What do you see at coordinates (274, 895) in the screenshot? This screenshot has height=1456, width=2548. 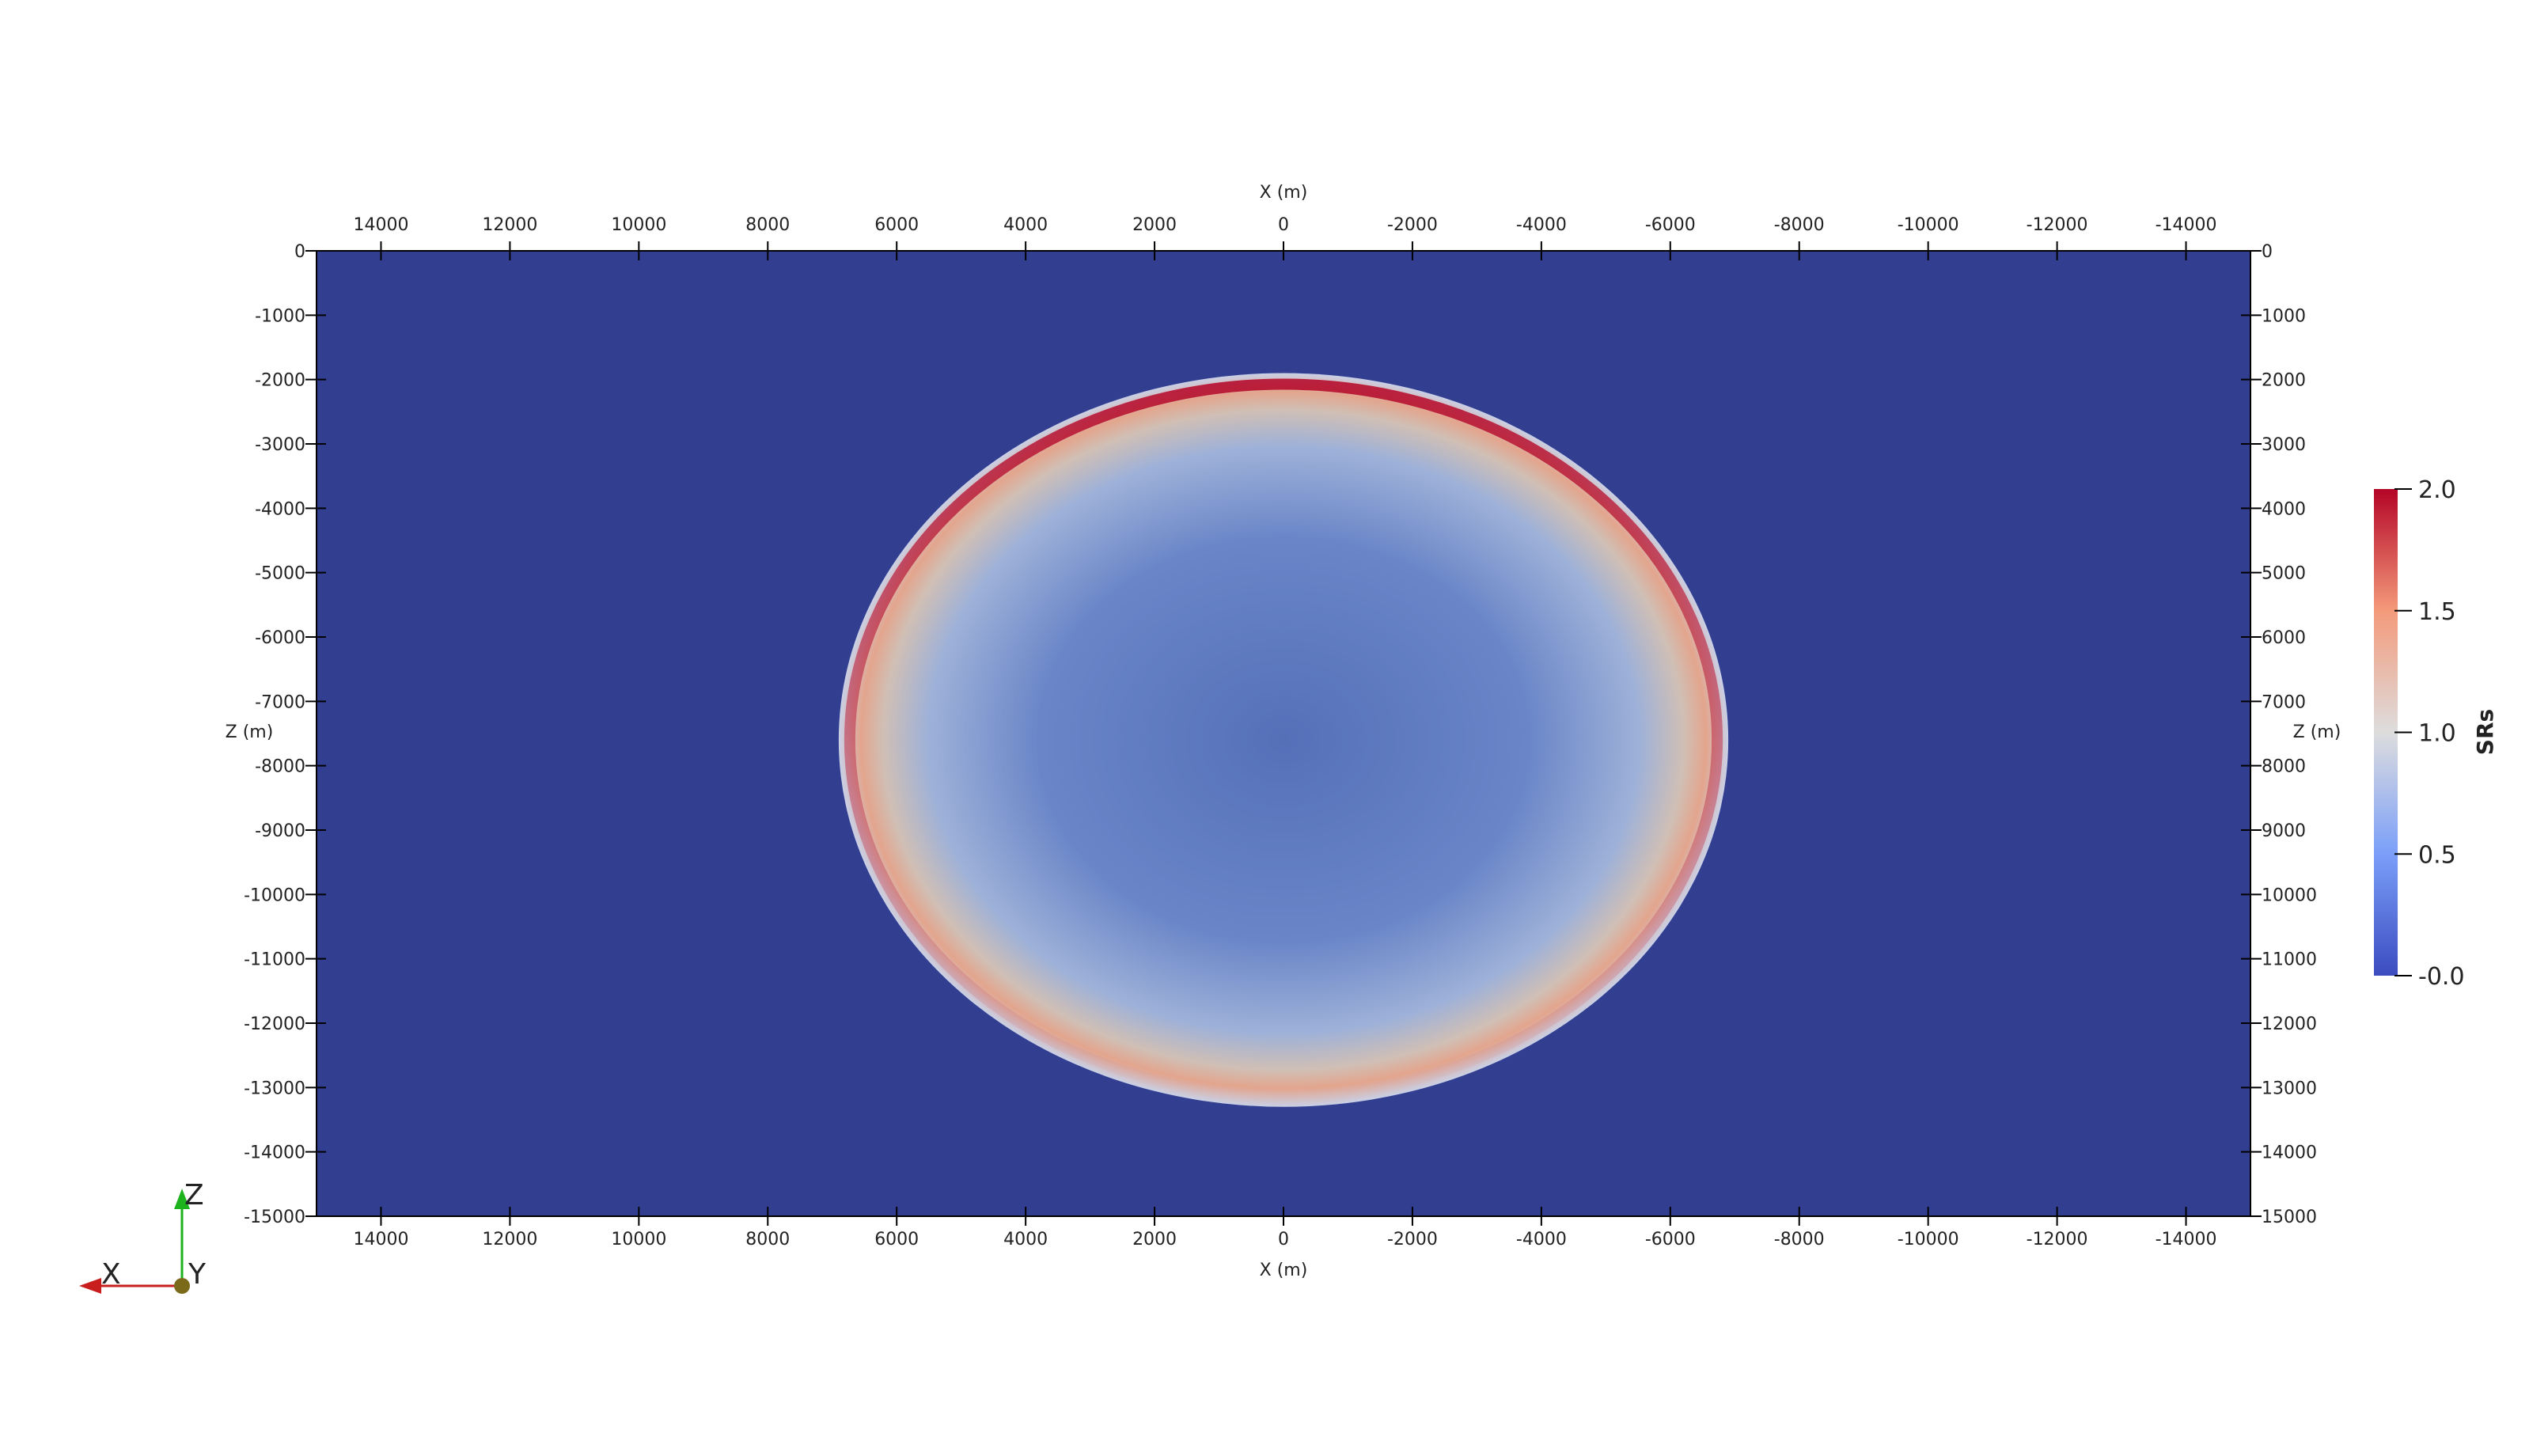 I see `z-tick-label-left: -10000` at bounding box center [274, 895].